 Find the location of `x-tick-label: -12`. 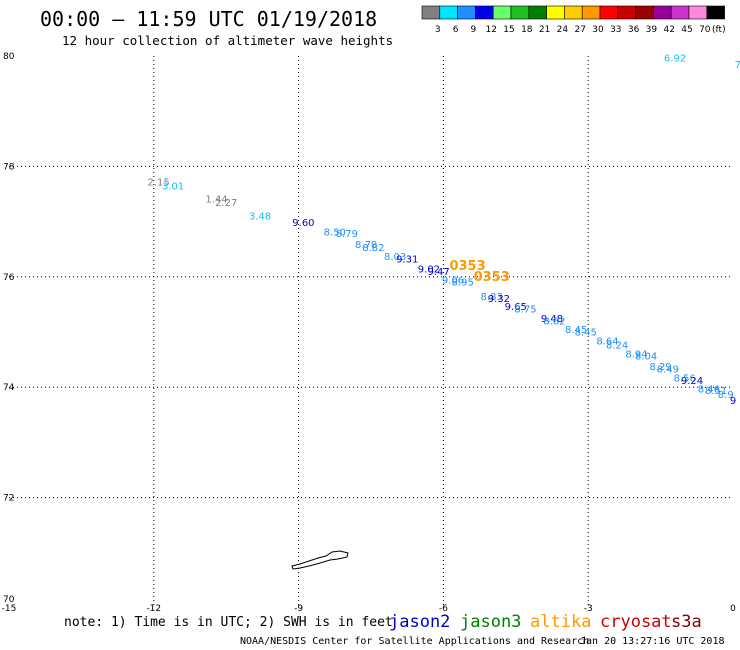

x-tick-label: -12 is located at coordinates (153, 609).